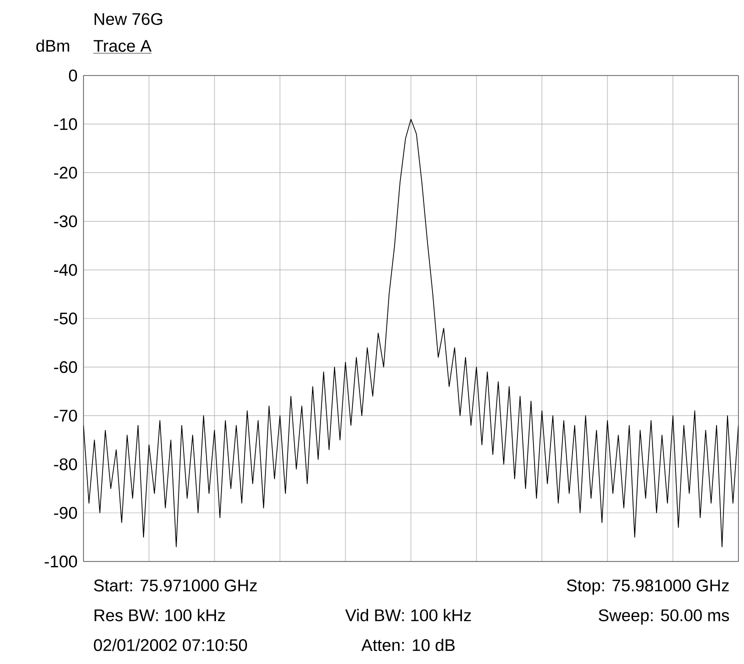  I want to click on y-tick-label: -50, so click(66, 318).